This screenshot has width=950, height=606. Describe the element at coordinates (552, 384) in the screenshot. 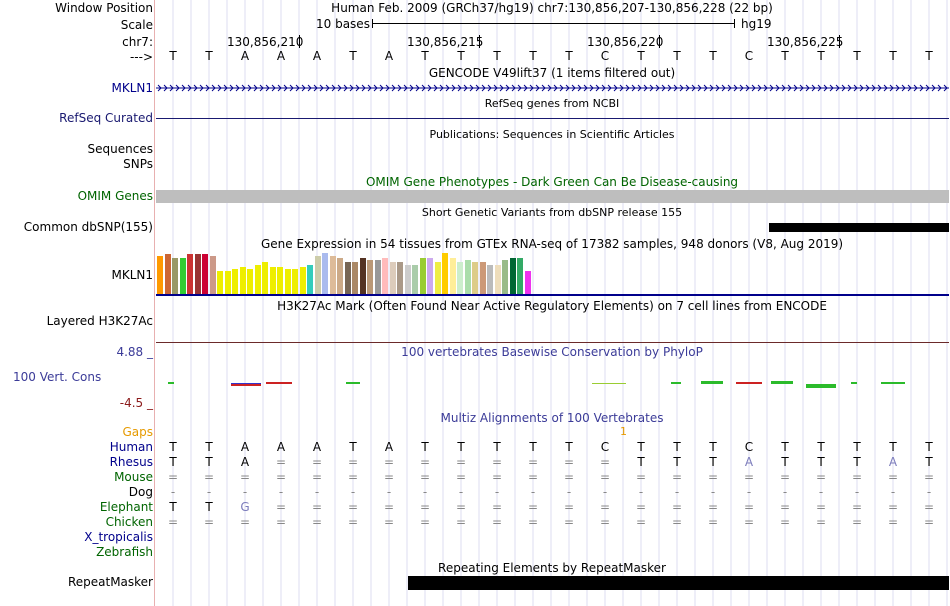

I see `phylop-wiggle-plot` at that location.